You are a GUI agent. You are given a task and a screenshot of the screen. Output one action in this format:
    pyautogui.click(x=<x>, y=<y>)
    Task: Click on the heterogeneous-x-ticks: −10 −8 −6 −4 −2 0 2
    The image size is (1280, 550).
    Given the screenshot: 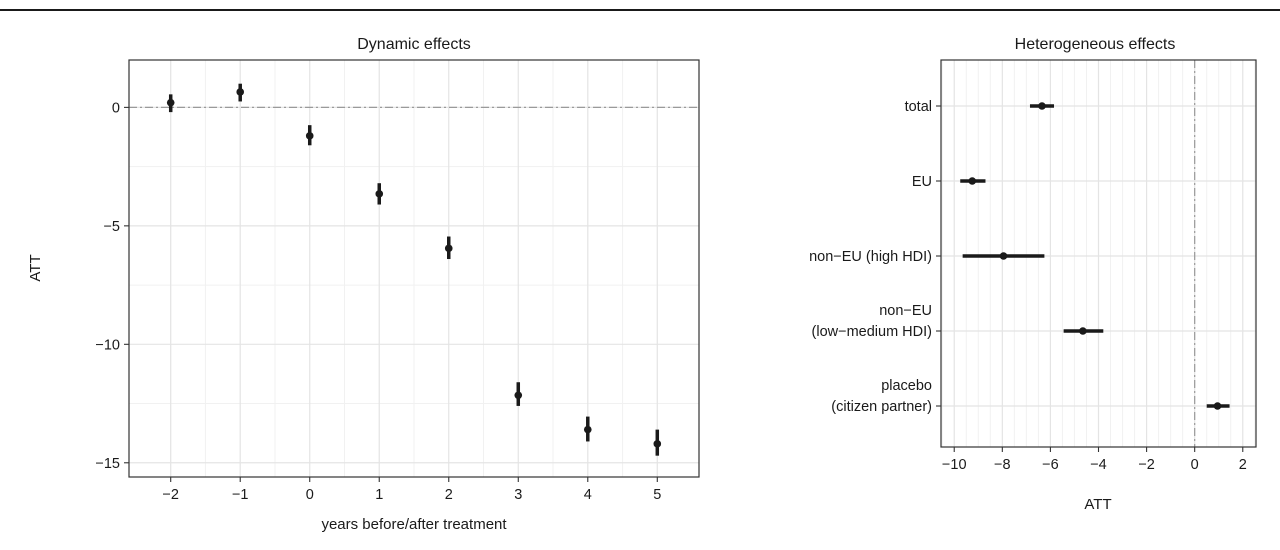 What is the action you would take?
    pyautogui.click(x=1094, y=460)
    